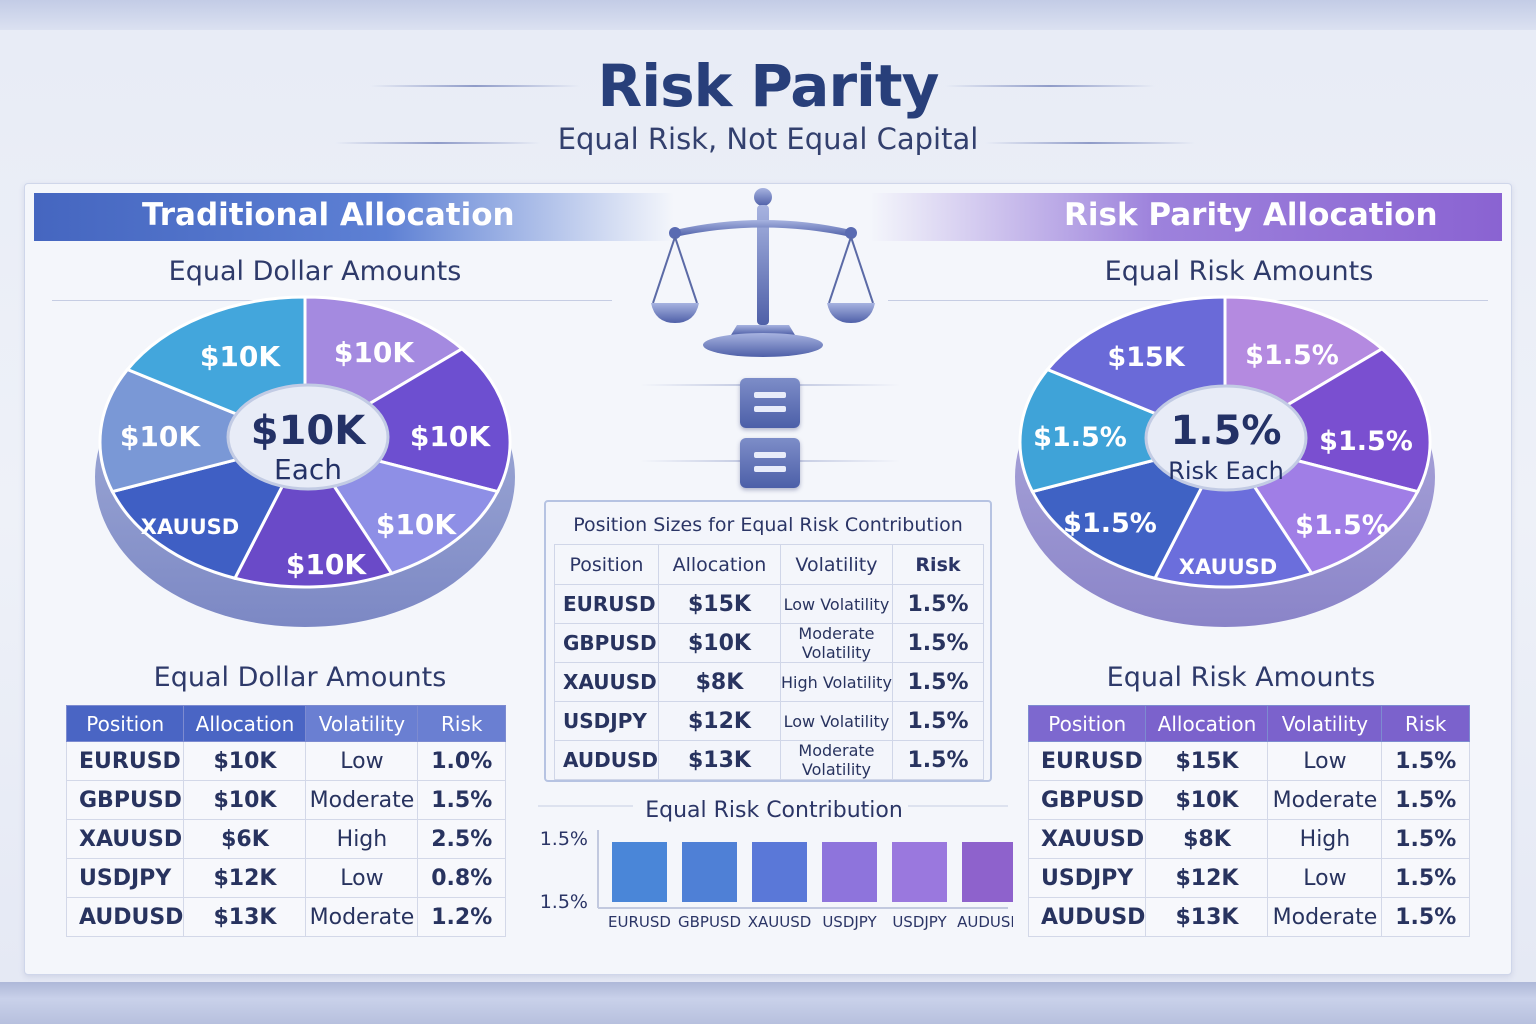 This screenshot has width=1536, height=1024. What do you see at coordinates (1342, 525) in the screenshot?
I see `pie-slice-label: $1.5%` at bounding box center [1342, 525].